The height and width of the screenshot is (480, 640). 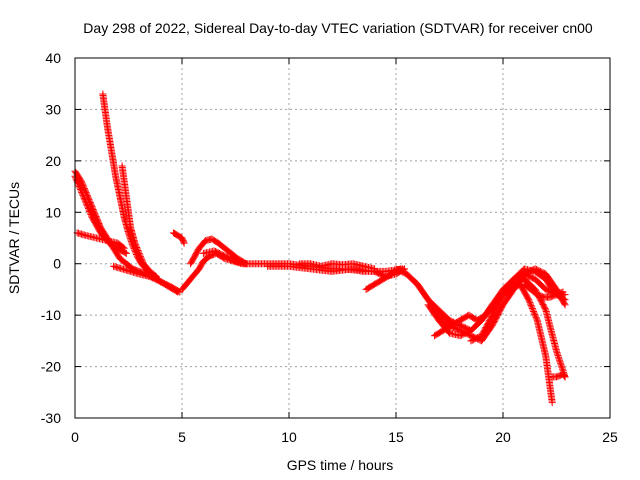 I want to click on y-tick-label: 30, so click(x=53, y=109).